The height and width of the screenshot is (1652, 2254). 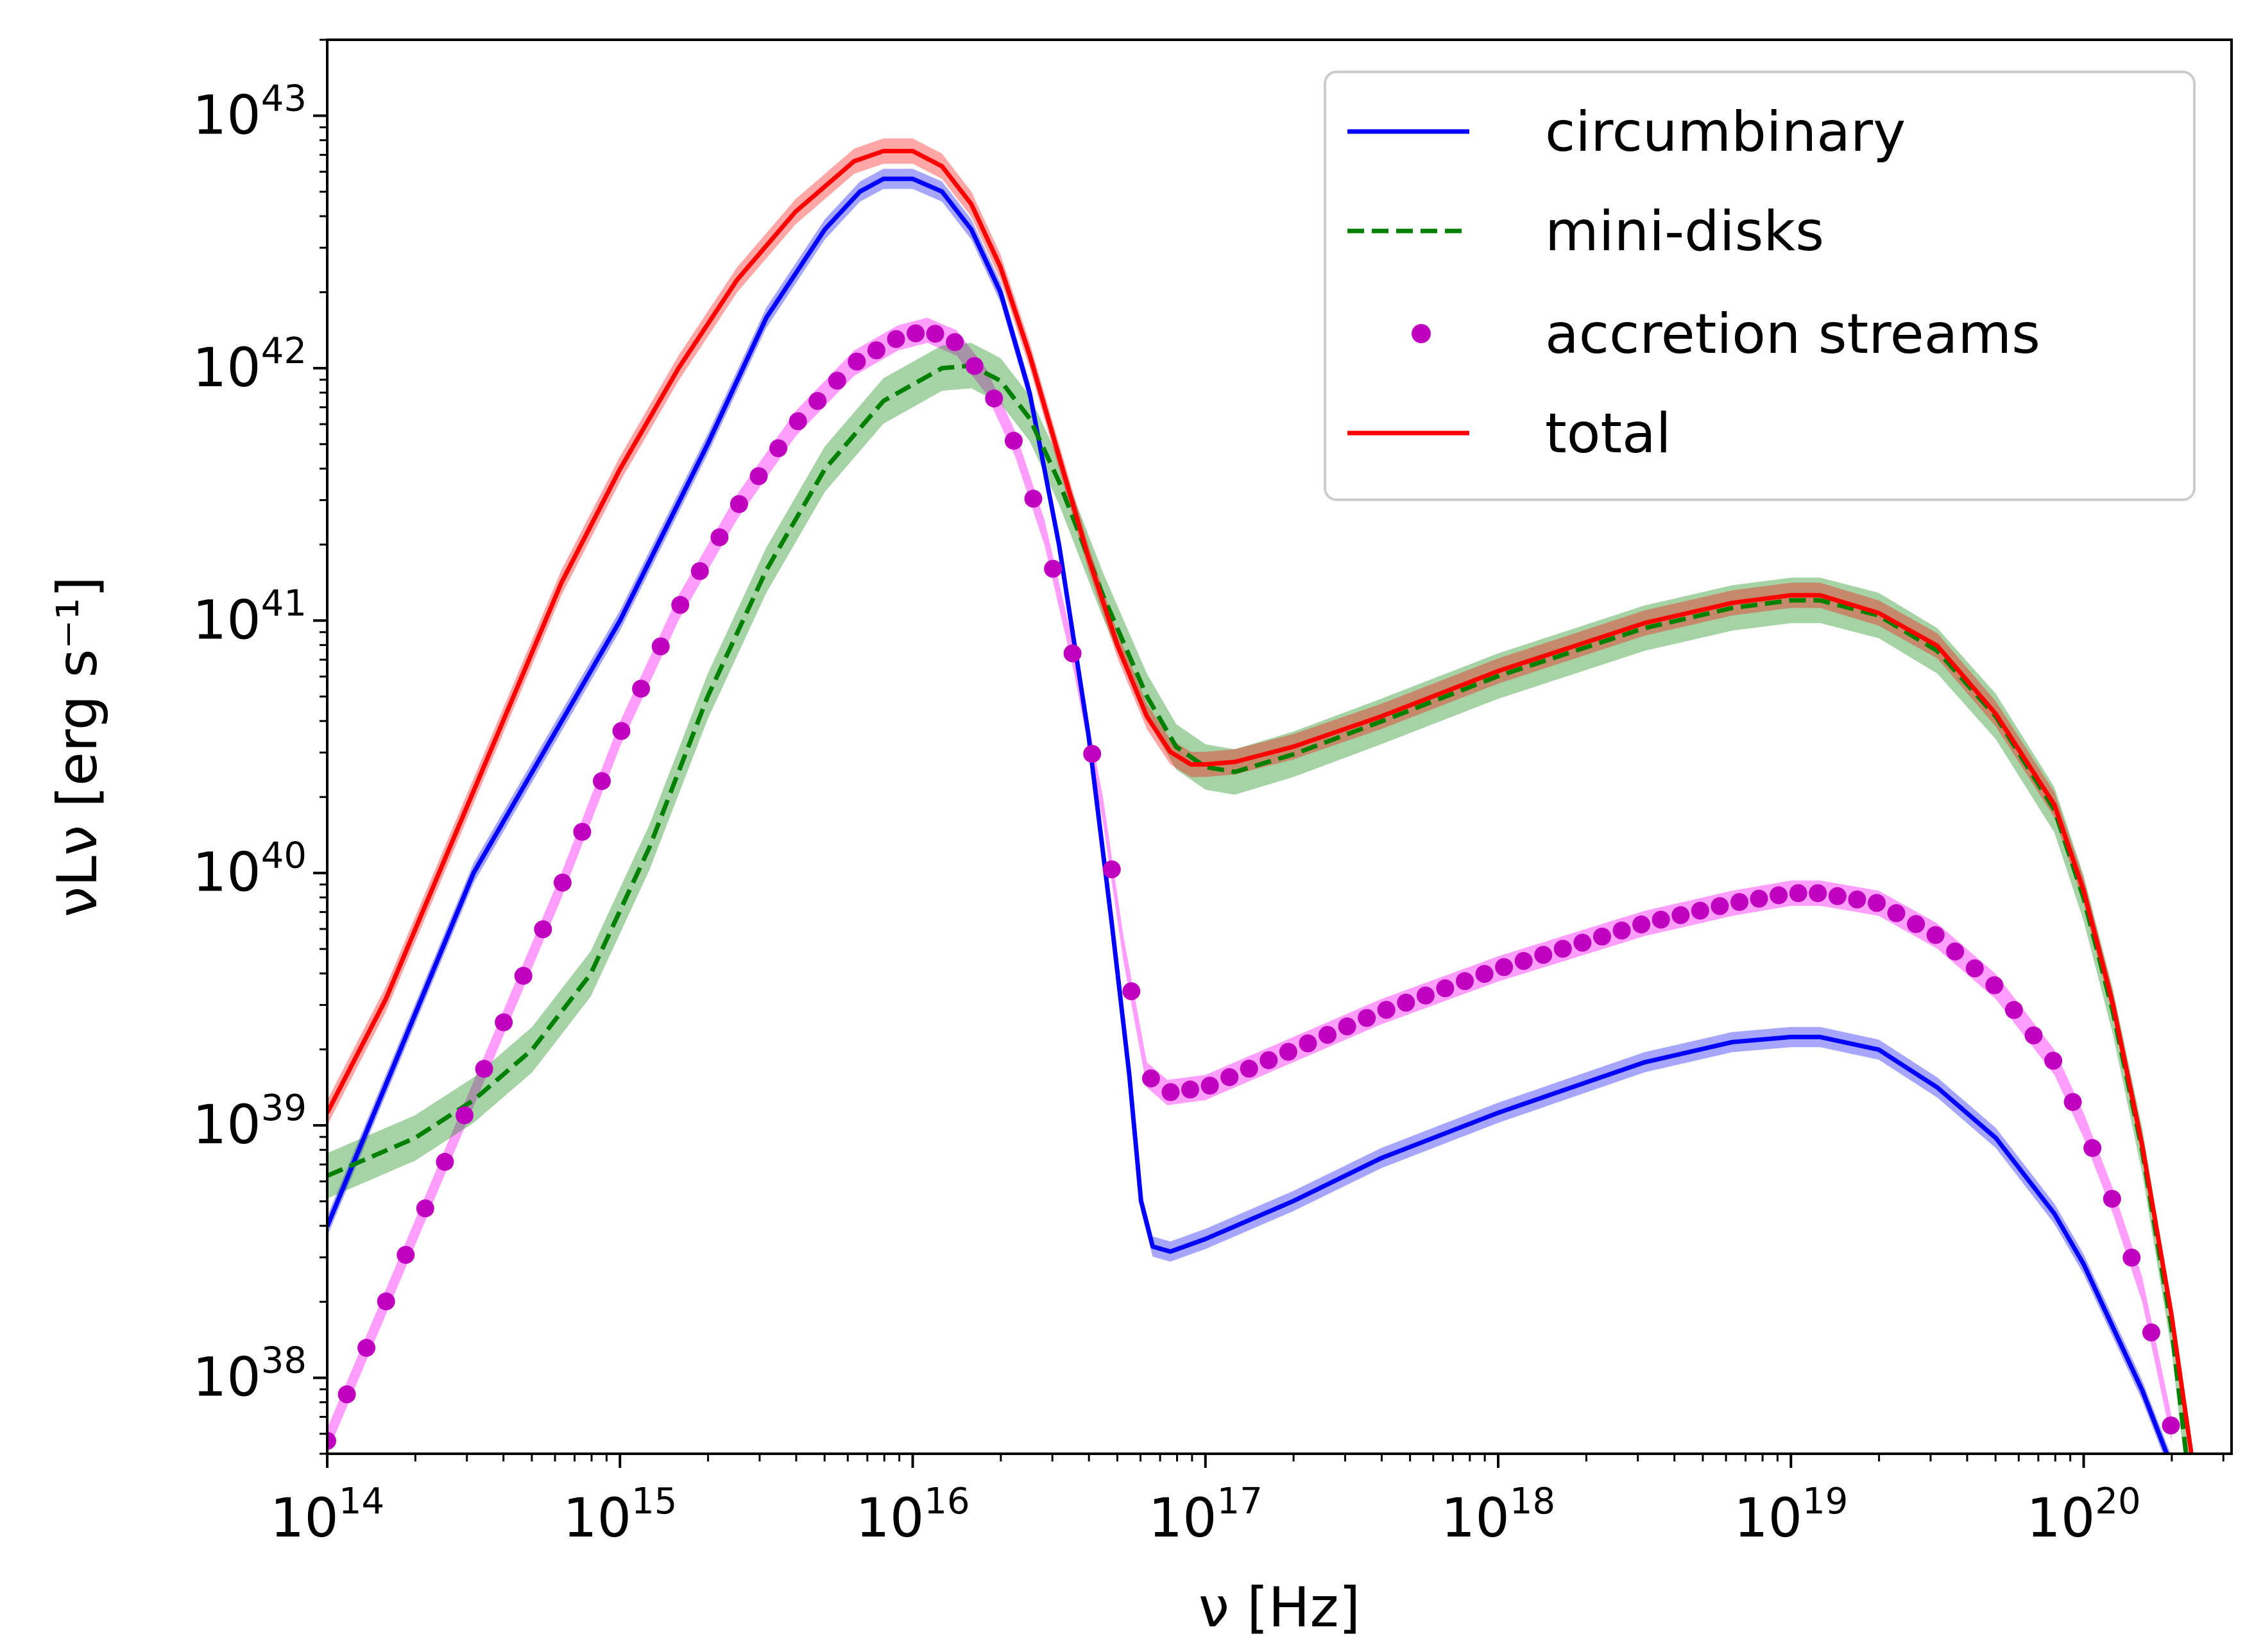 What do you see at coordinates (912, 1515) in the screenshot?
I see `x-tick-label: 1016` at bounding box center [912, 1515].